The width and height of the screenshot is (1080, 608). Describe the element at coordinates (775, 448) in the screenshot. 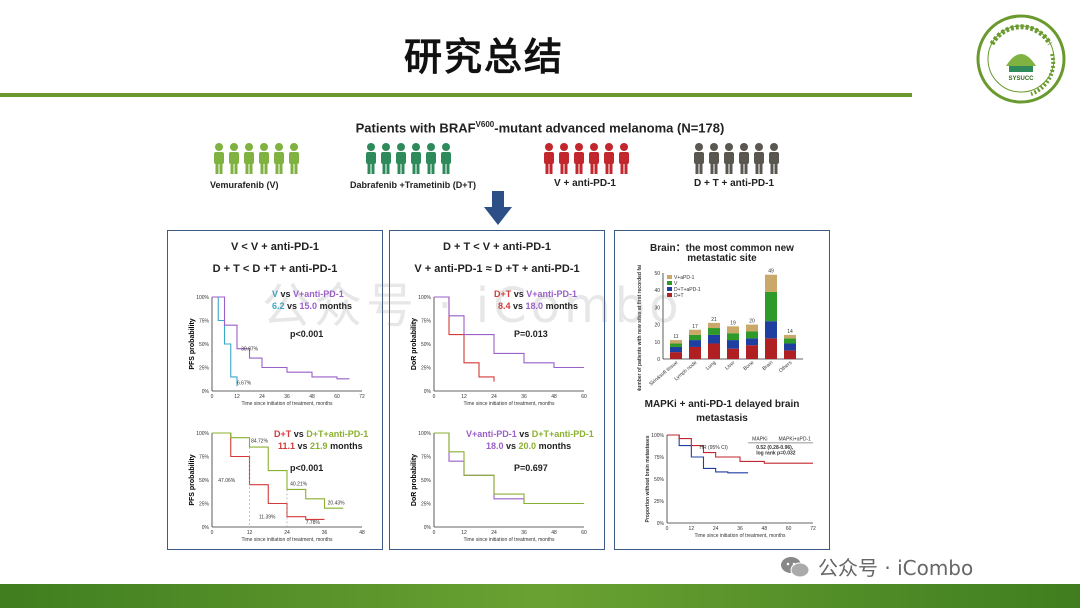

I see `hr-value: 0.52 (0.28-0.96),` at that location.